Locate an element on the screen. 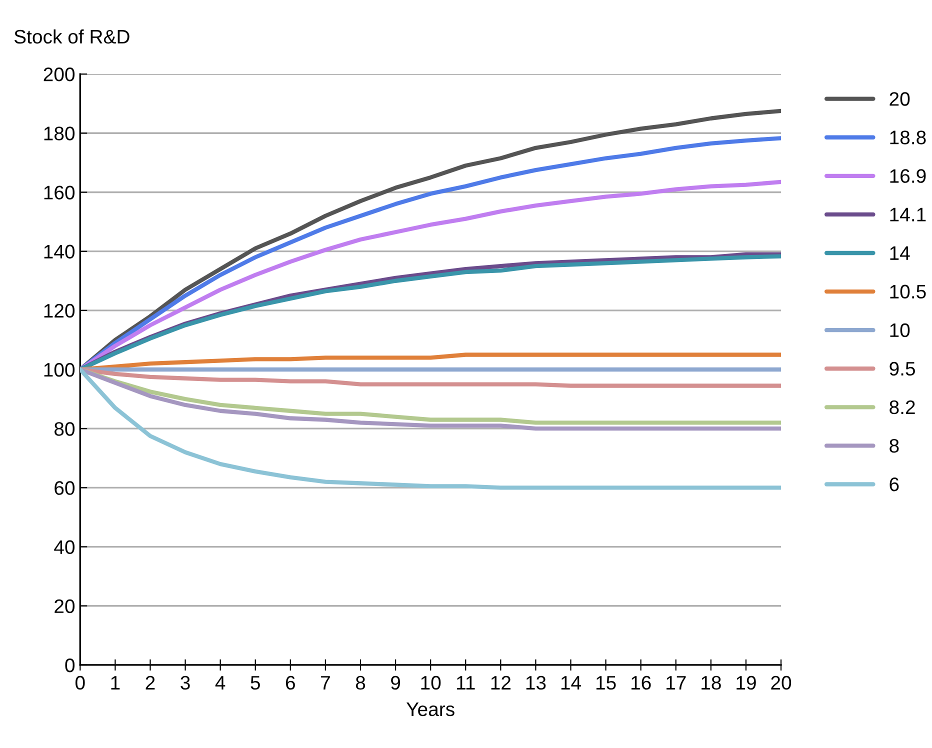 Image resolution: width=932 pixels, height=748 pixels. x-tick-label: 2 is located at coordinates (150, 683).